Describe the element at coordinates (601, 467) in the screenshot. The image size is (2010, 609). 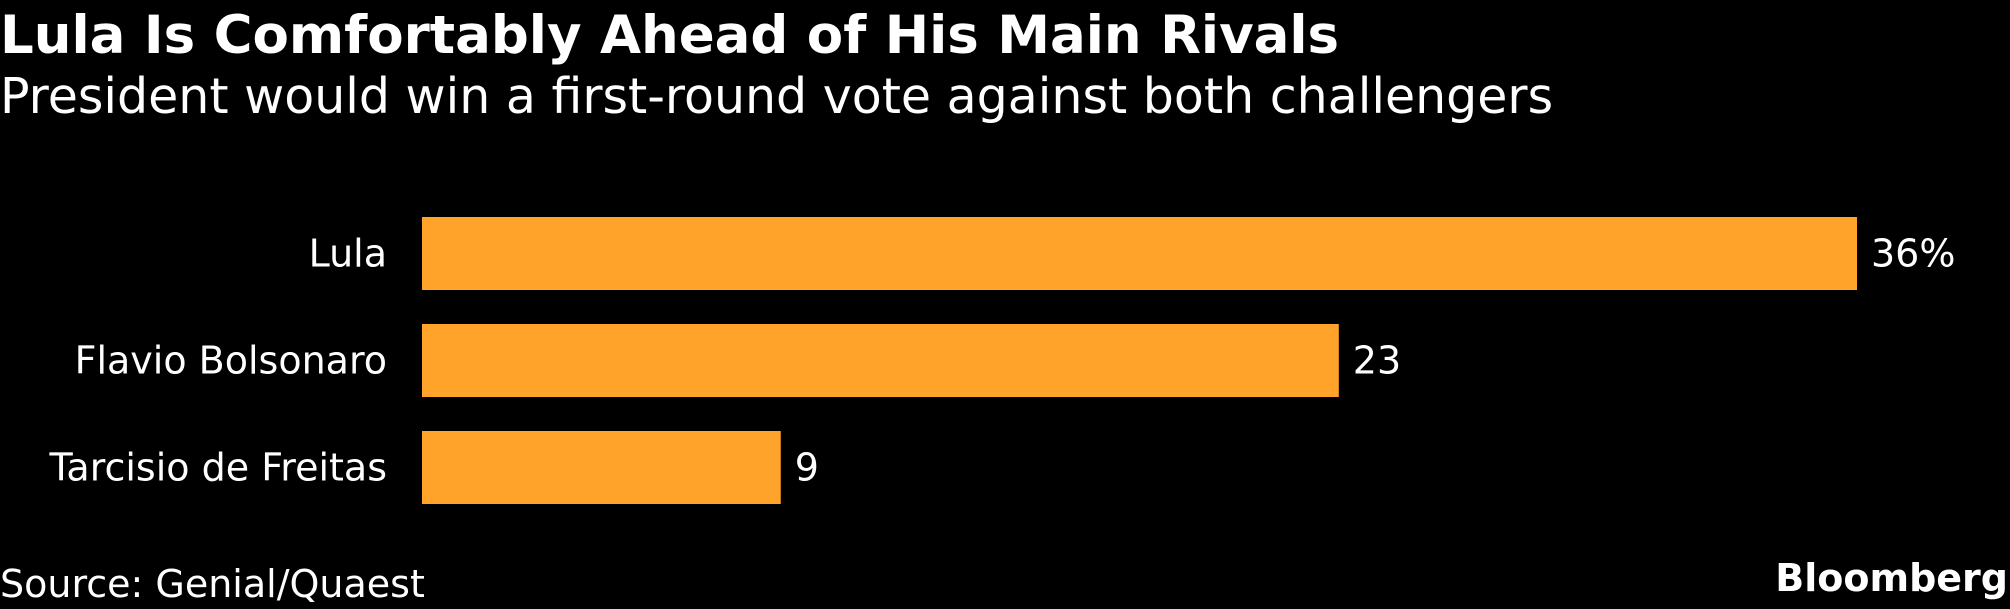
I see `bar-tarcisio-de-freitas` at that location.